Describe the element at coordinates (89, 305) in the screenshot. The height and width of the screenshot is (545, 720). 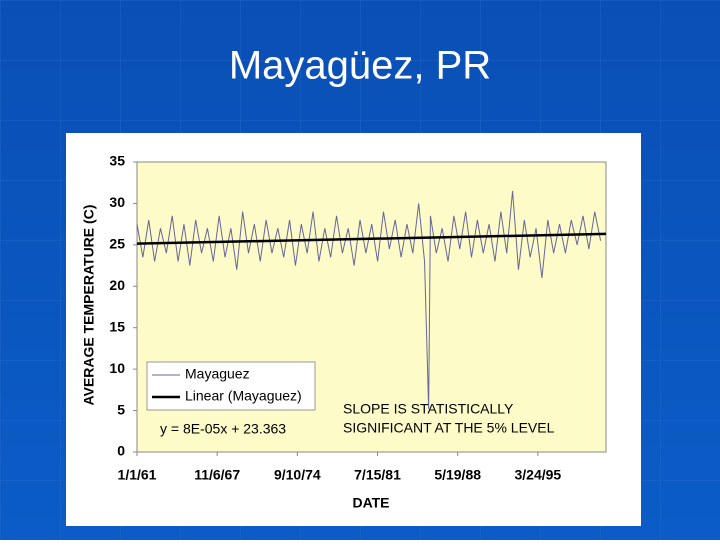
I see `y-axis-label: AVERAGE TEMPERATURE (C)` at that location.